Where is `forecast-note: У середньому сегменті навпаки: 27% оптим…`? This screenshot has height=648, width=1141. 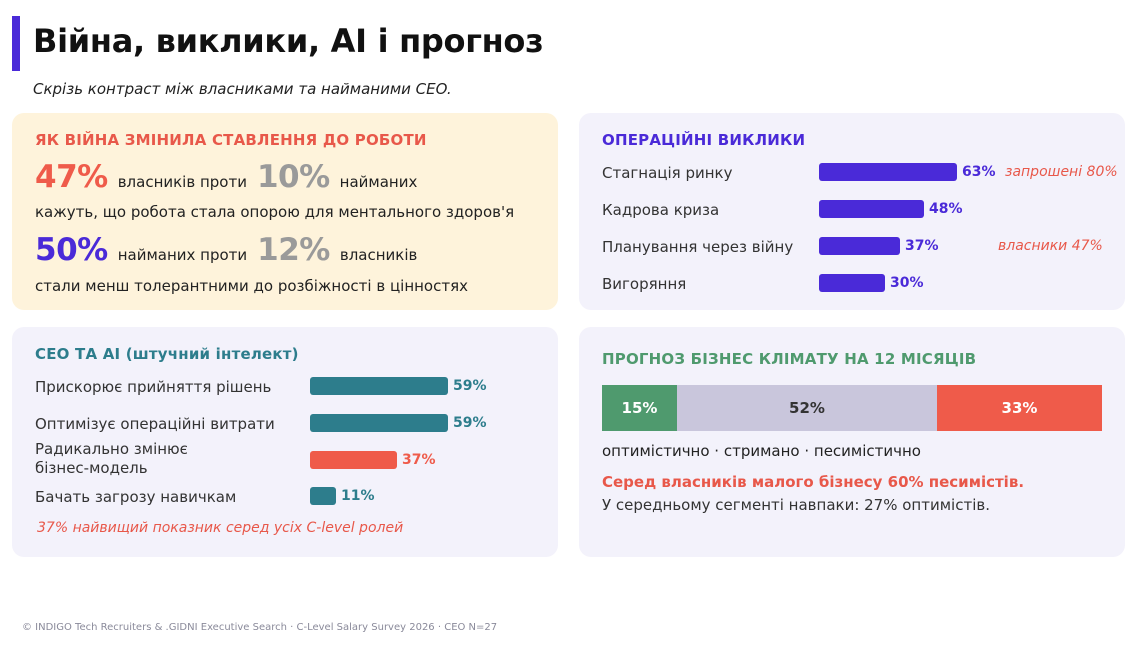 forecast-note: У середньому сегменті навпаки: 27% оптим… is located at coordinates (796, 505).